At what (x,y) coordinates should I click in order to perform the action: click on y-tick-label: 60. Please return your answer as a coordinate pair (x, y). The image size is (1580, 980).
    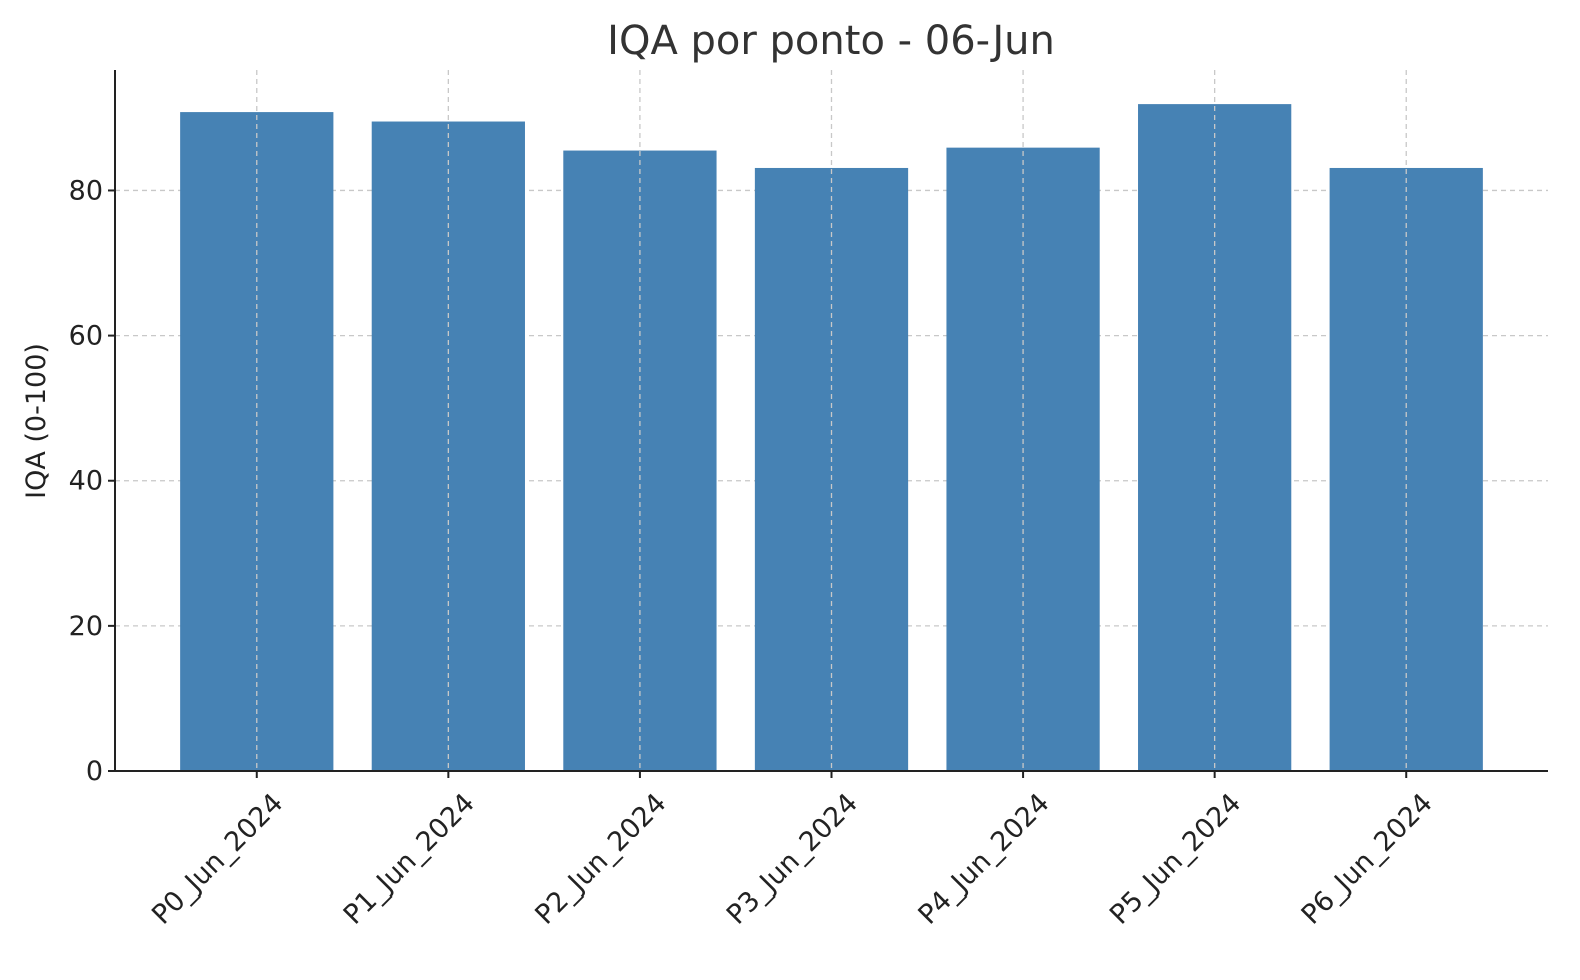
    Looking at the image, I should click on (86, 336).